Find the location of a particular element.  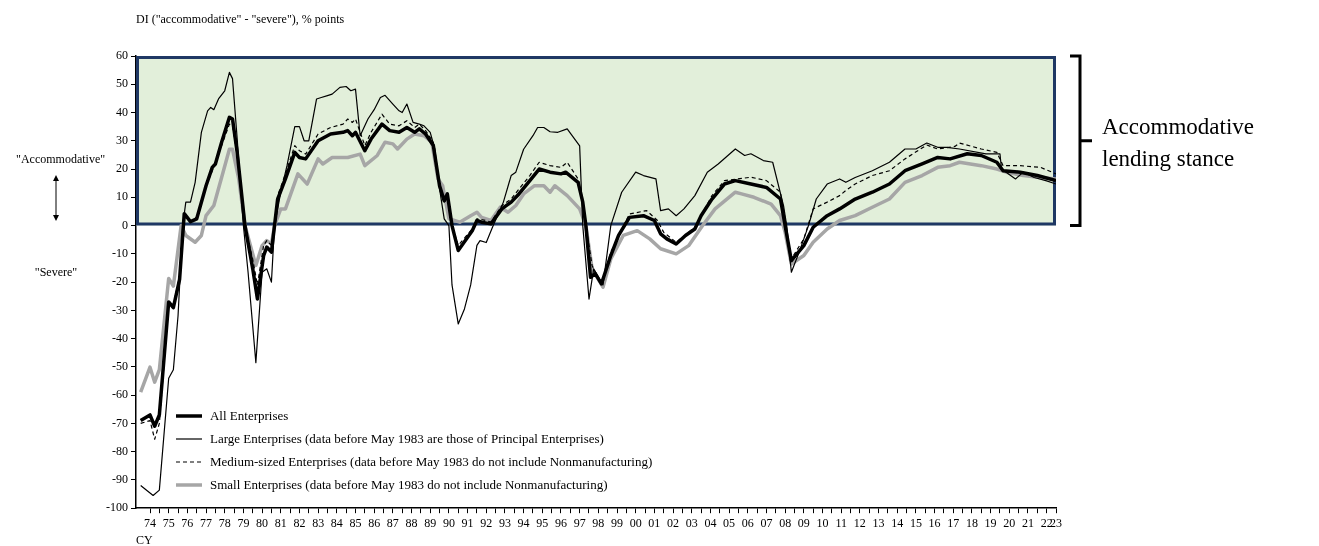

x-tick-label: 93 is located at coordinates (504, 522).